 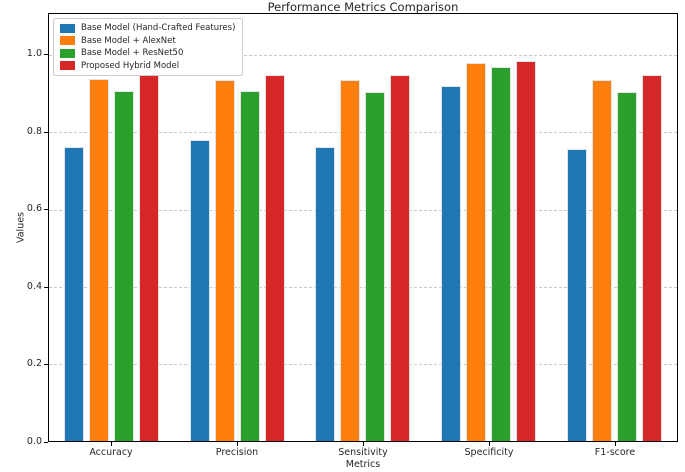 I want to click on x-tick-label: Specificity, so click(x=489, y=452).